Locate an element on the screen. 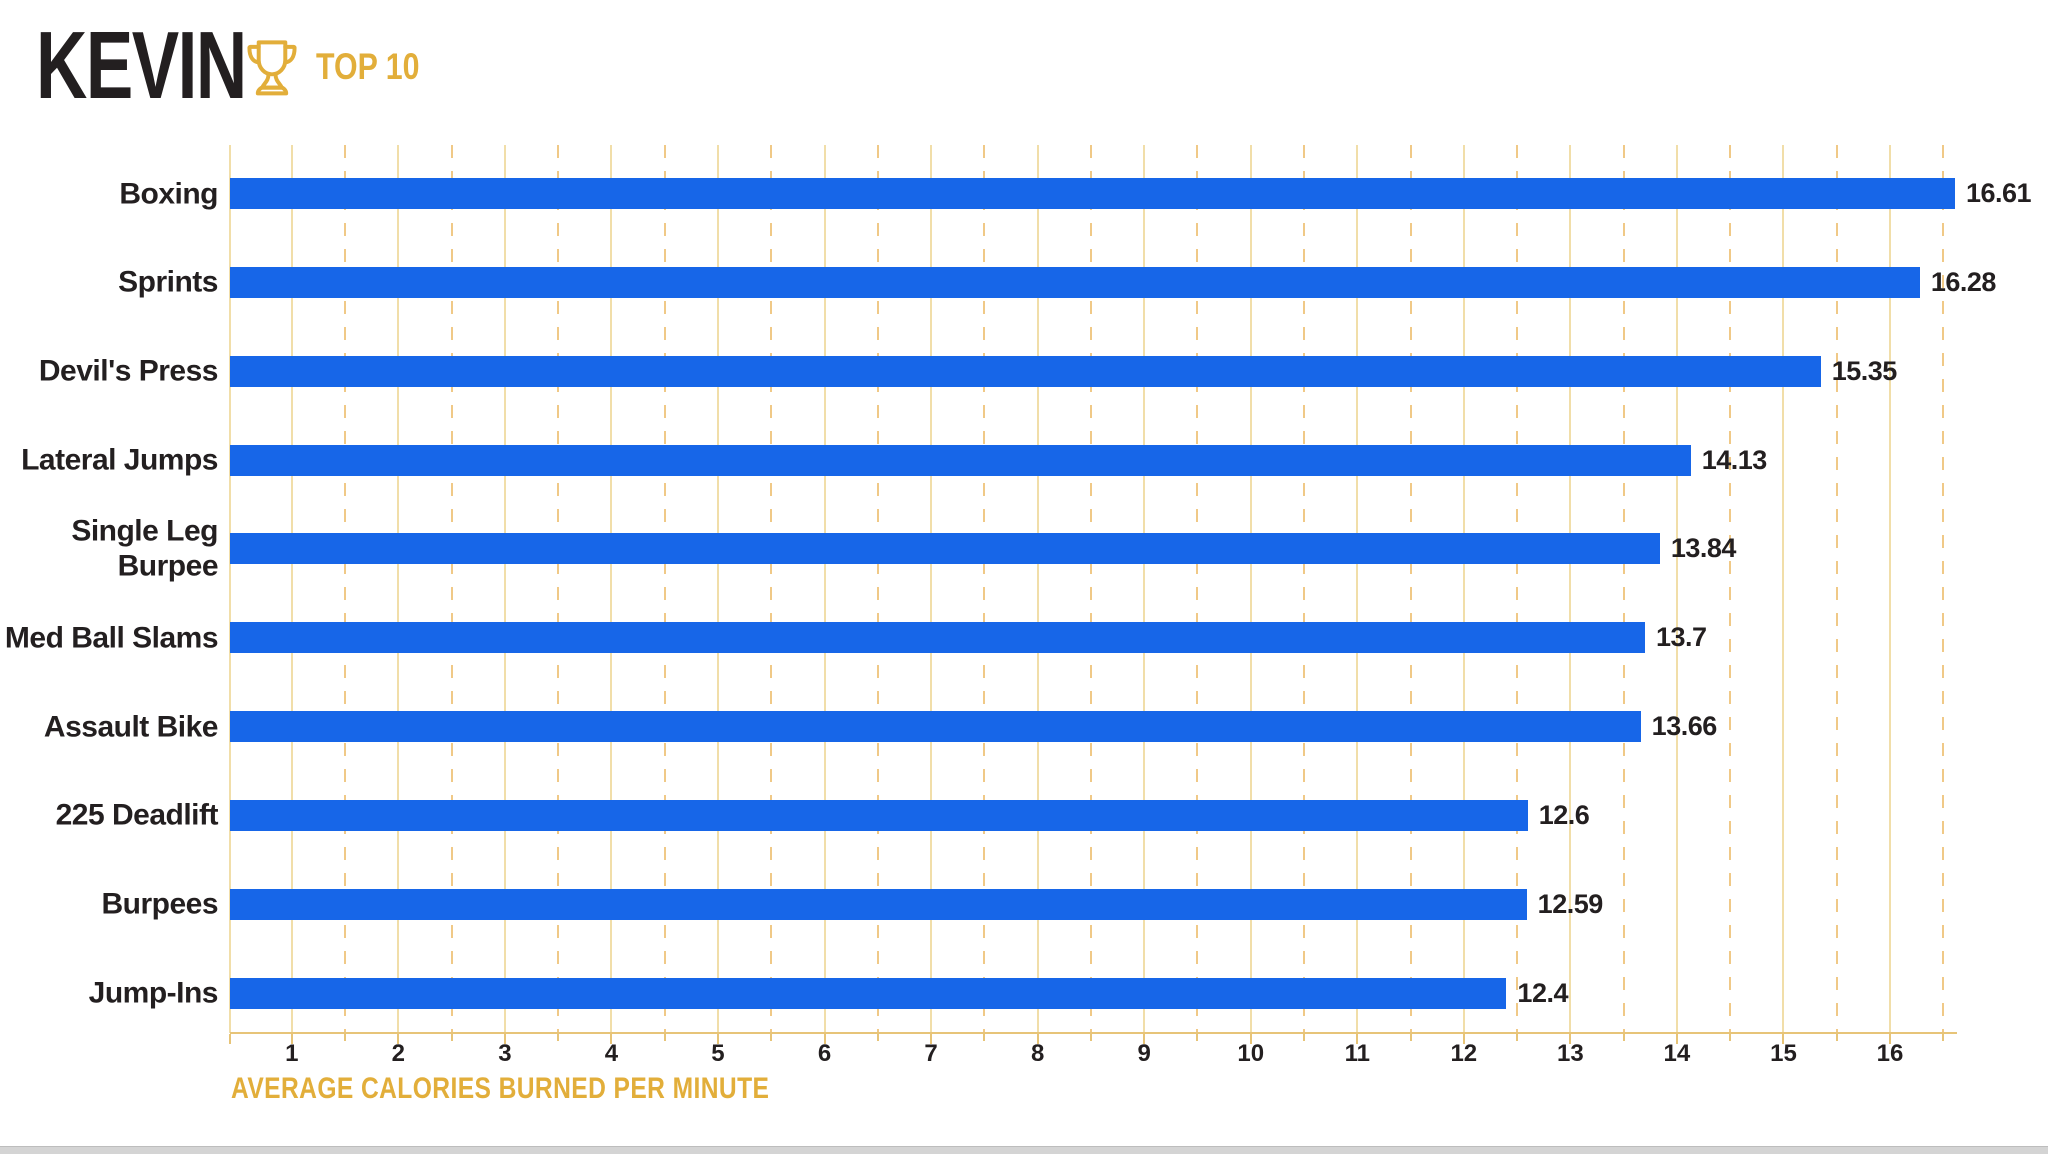  bar-category-label: 225 Deadlift is located at coordinates (137, 815).